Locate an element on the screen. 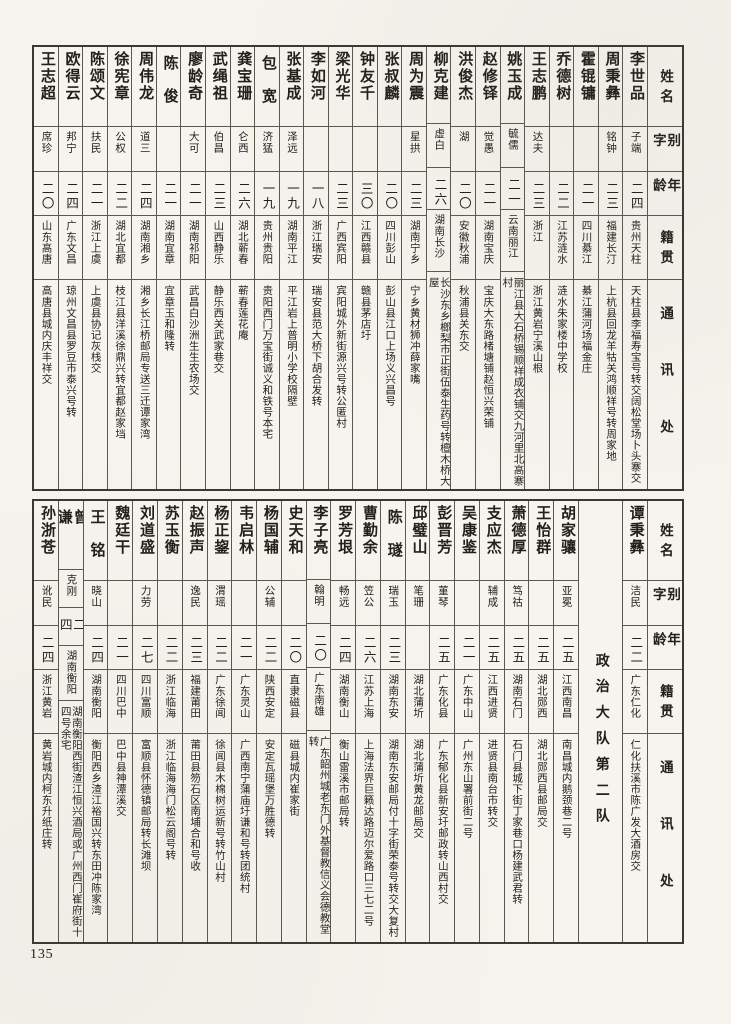 Image resolution: width=731 pixels, height=1024 pixels. person-address: 石门县城下街丁家巷口杨建武君转 is located at coordinates (517, 822).